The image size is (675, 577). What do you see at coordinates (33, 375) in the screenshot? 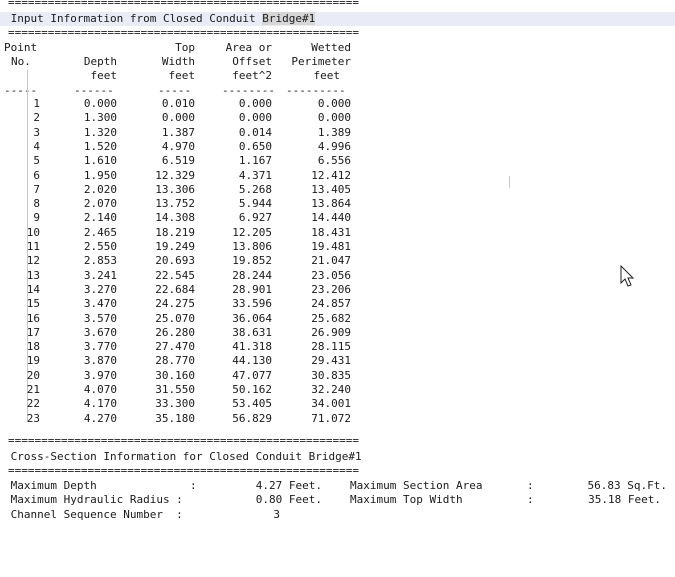
I see `table-cell: 20` at bounding box center [33, 375].